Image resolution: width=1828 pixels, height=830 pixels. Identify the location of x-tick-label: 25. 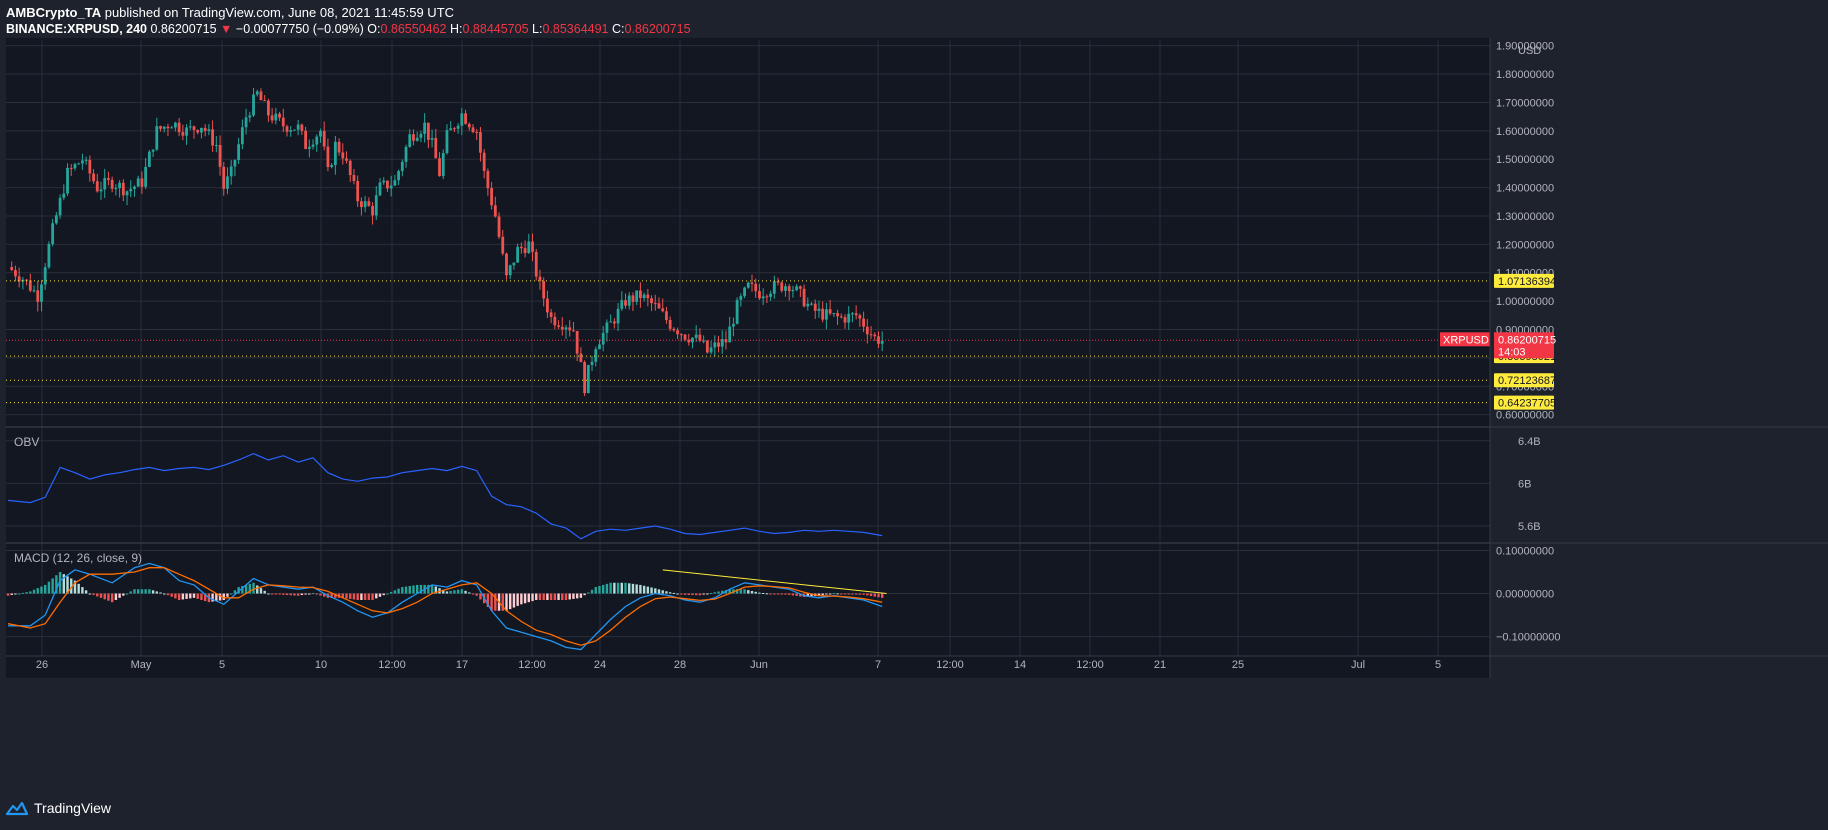
(1238, 665).